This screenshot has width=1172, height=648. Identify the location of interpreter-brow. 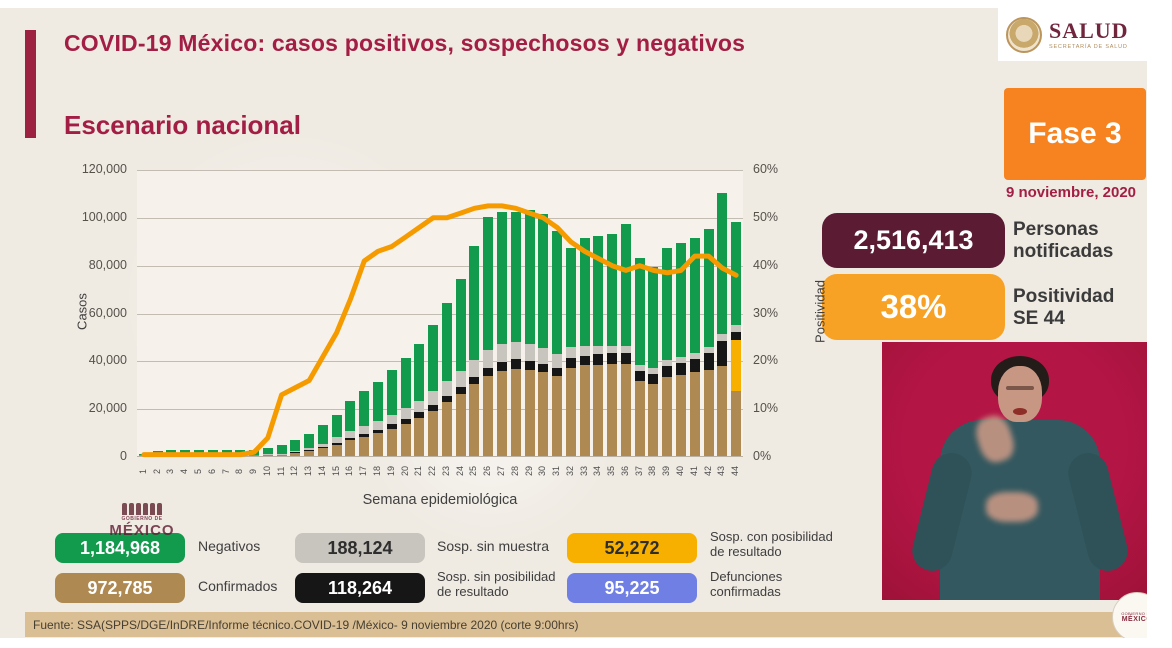
(1020, 388).